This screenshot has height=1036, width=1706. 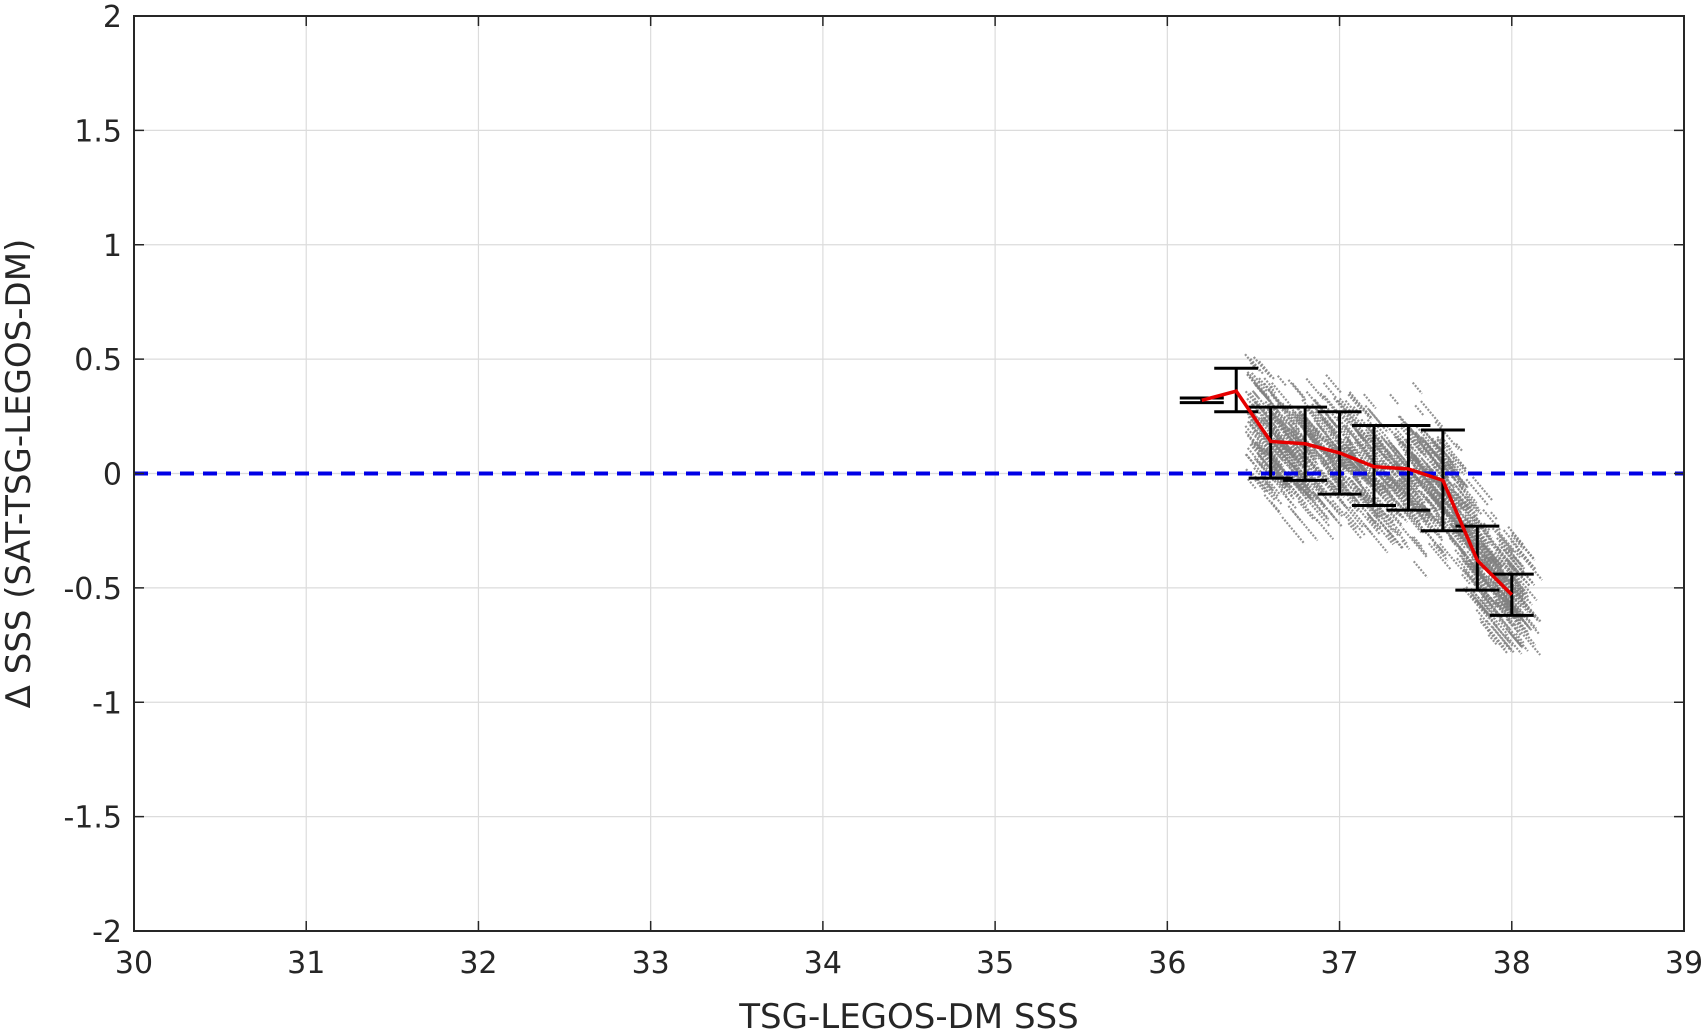 What do you see at coordinates (112, 246) in the screenshot?
I see `y-tick-label: 1` at bounding box center [112, 246].